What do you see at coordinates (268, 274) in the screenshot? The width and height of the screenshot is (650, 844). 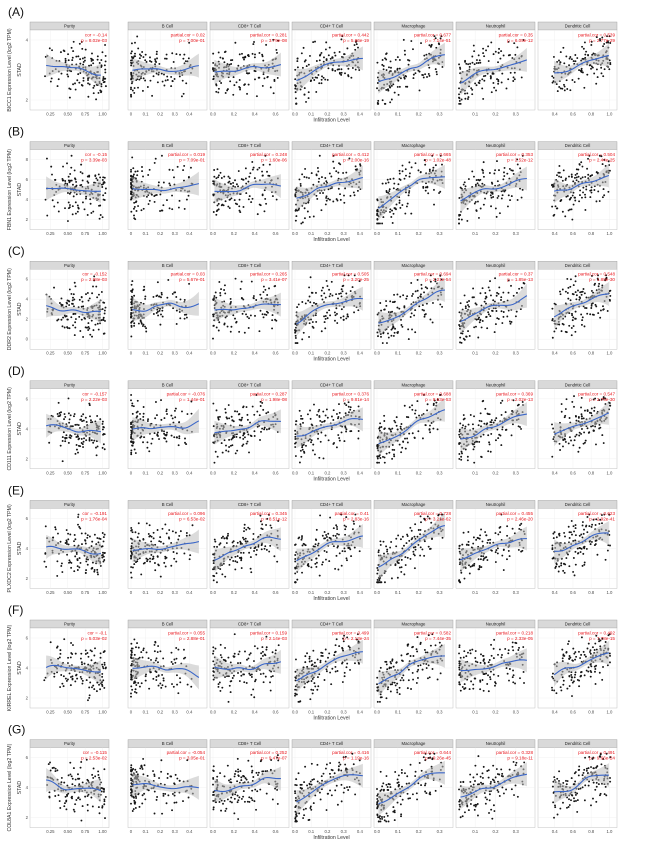 I see `correlation-label: partial.cor = 0.265` at bounding box center [268, 274].